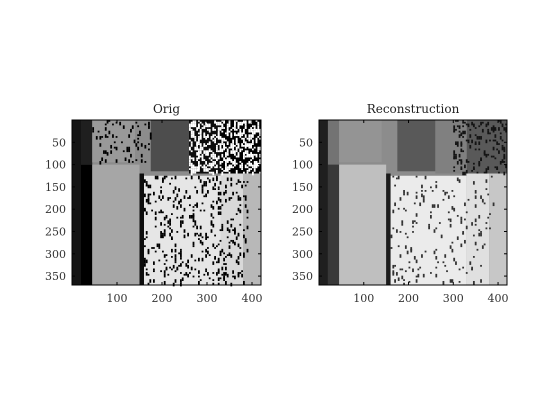  I want to click on y-tick-label-orig-200: 200, so click(55, 209).